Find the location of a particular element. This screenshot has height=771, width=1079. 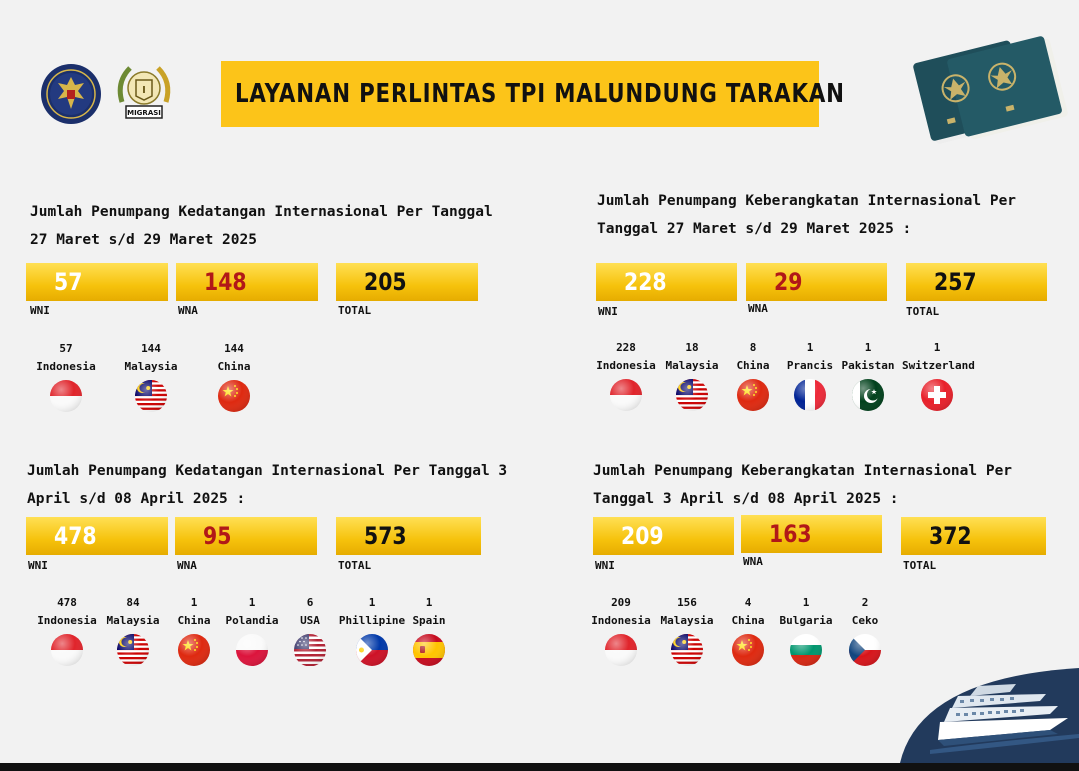

section-title-line2: Tanggal 3 April s/d 08 April 2025 : is located at coordinates (746, 499).